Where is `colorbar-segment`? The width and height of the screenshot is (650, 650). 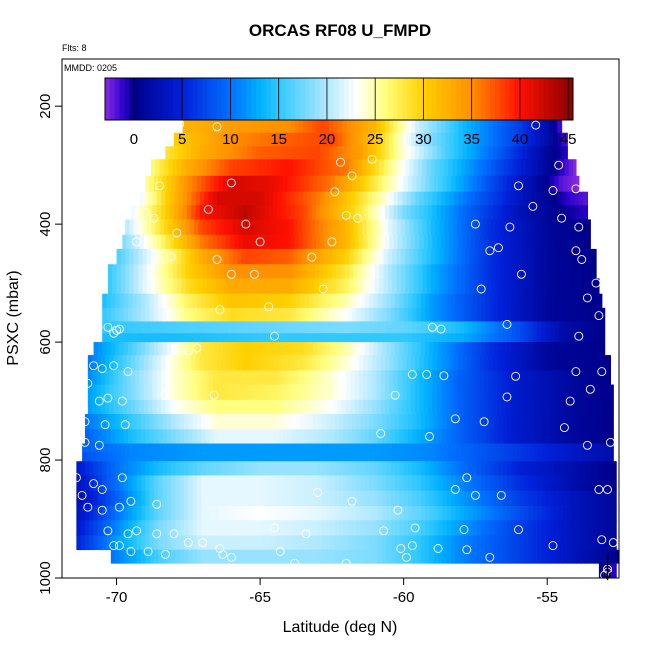
colorbar-segment is located at coordinates (298, 99).